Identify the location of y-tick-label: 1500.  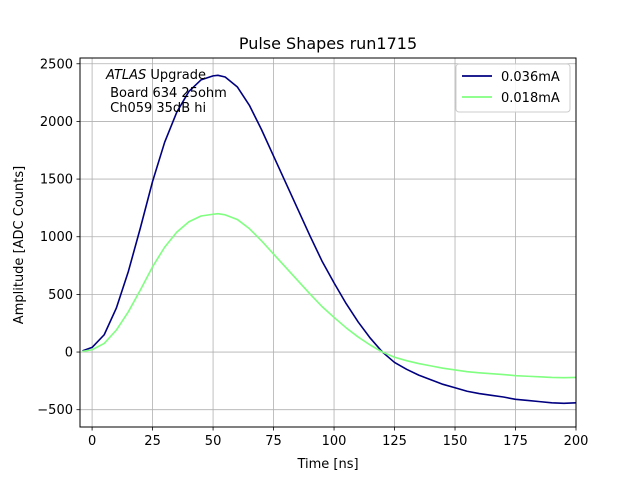
(56, 180).